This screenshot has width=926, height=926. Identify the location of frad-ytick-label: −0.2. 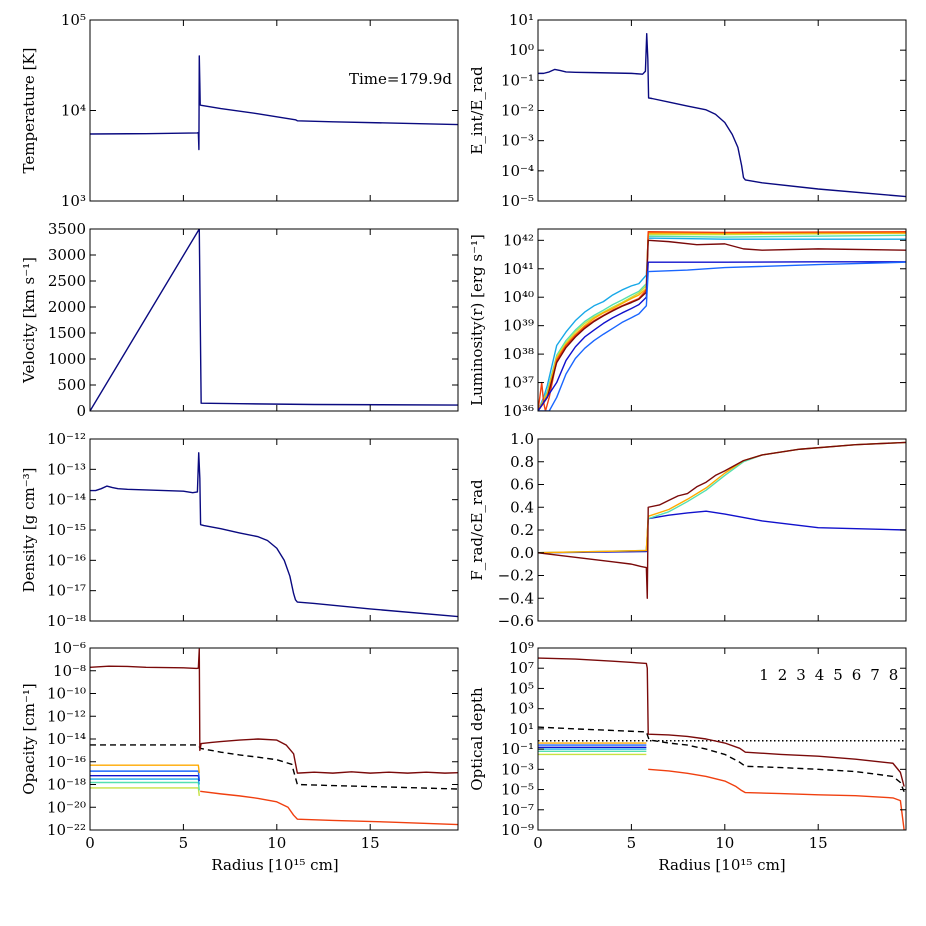
(516, 576).